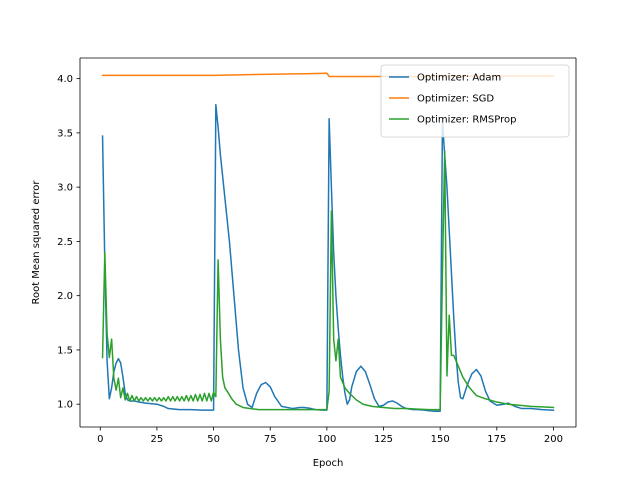  I want to click on x-axis-ticks: 0 25 50 75 100 125 150 175 200, so click(330, 436).